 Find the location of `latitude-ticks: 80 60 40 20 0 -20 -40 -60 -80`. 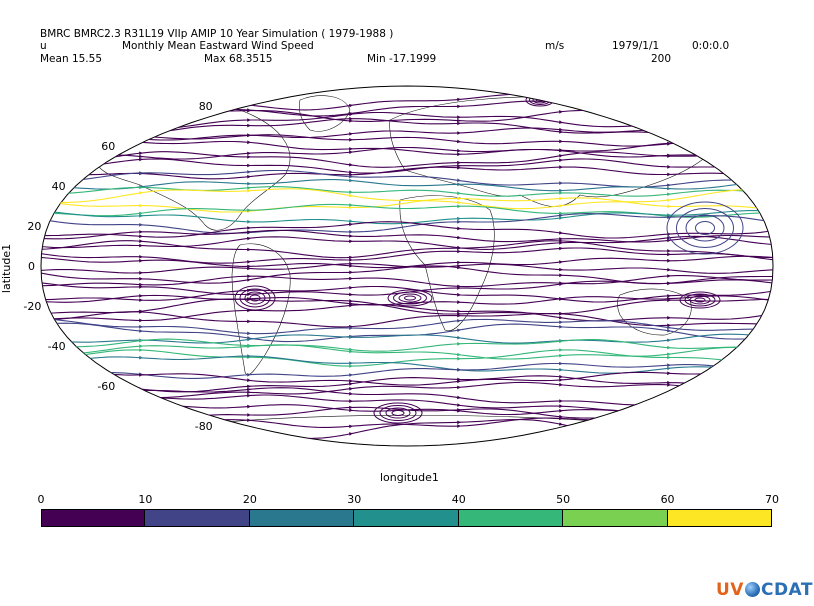

latitude-ticks: 80 60 40 20 0 -20 -40 -60 -80 is located at coordinates (117, 266).